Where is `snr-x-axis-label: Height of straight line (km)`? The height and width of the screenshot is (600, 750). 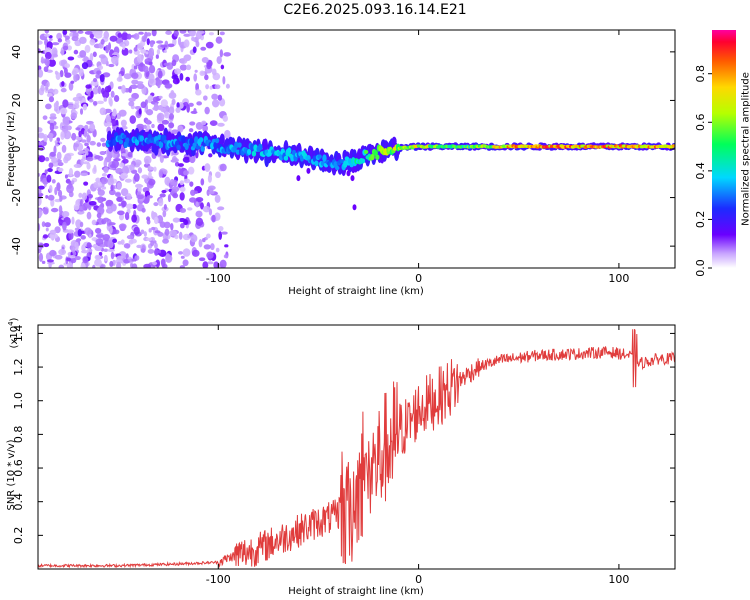
snr-x-axis-label: Height of straight line (km) is located at coordinates (356, 591).